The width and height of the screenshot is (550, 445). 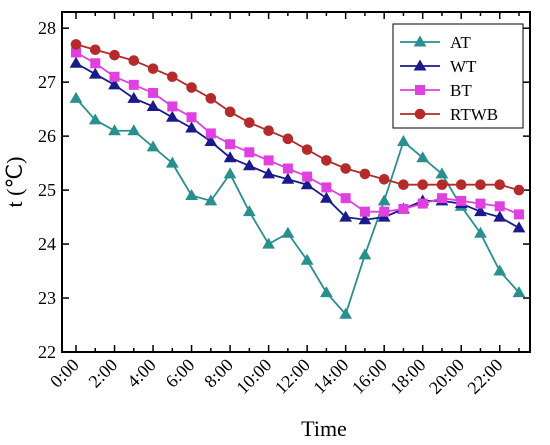 I want to click on legend-item-at: AT, so click(x=435, y=42).